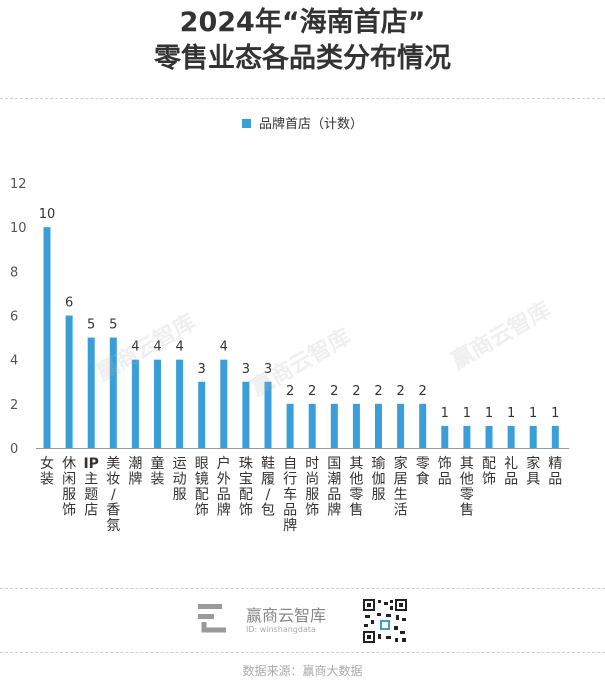  I want to click on divider-top, so click(302, 98).